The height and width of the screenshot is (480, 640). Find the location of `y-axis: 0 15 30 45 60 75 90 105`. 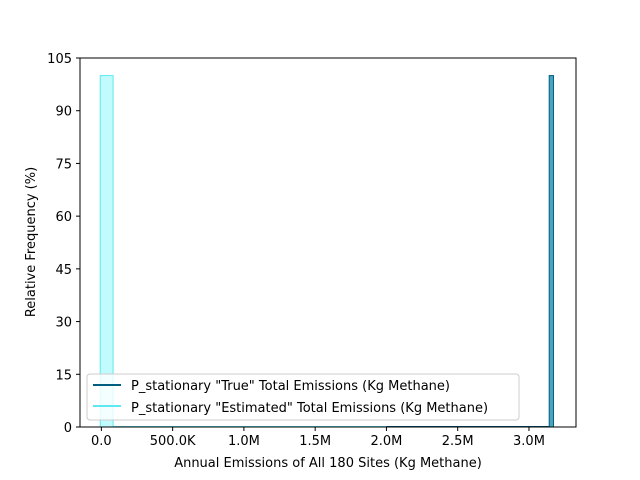

y-axis: 0 15 30 45 60 75 90 105 is located at coordinates (63, 244).